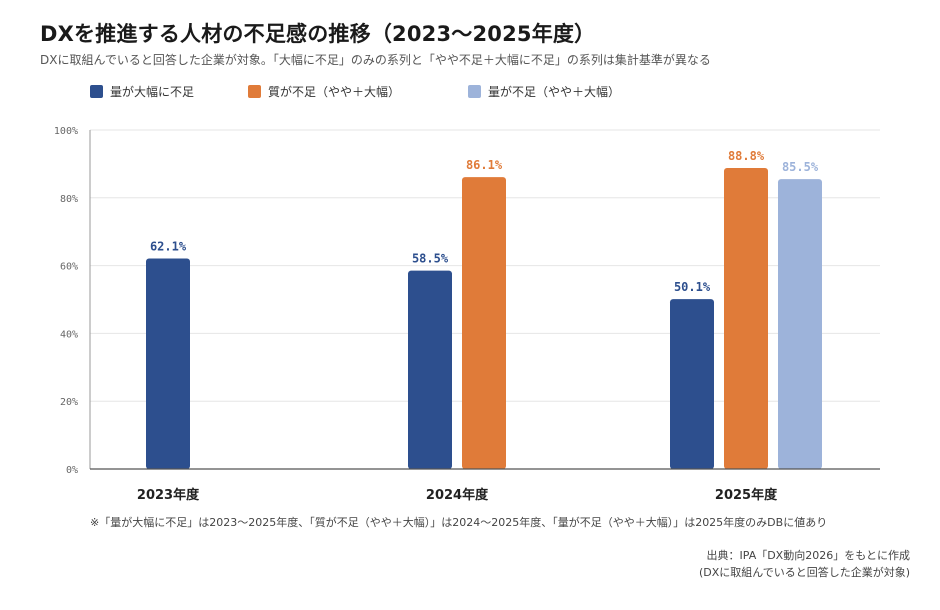 This screenshot has height=610, width=940. What do you see at coordinates (430, 369) in the screenshot?
I see `bar-2024年度-series-1` at bounding box center [430, 369].